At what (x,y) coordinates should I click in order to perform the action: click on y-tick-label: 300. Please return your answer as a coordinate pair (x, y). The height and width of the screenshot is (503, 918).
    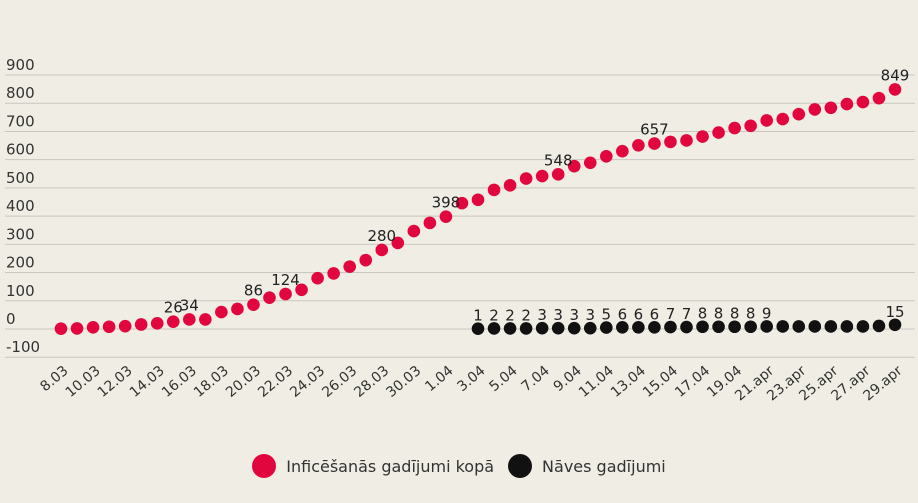
    Looking at the image, I should click on (20, 234).